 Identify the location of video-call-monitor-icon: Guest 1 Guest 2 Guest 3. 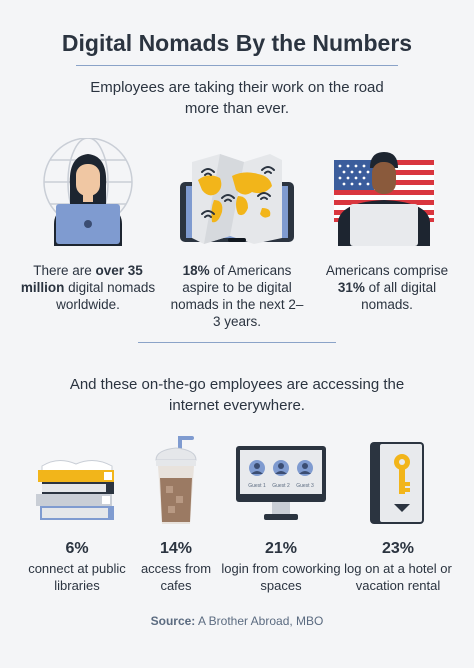
(281, 483).